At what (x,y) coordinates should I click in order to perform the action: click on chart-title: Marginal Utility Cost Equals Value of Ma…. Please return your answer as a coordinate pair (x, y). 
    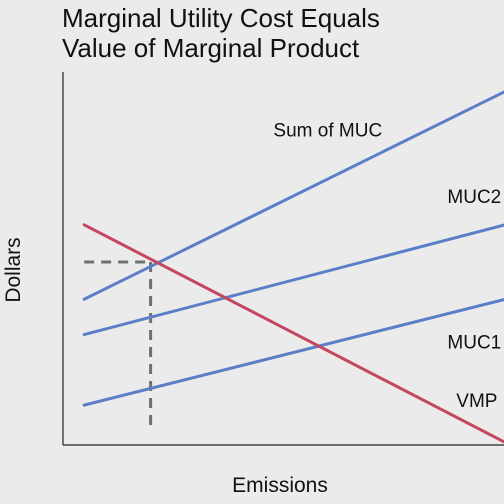
    Looking at the image, I should click on (221, 33).